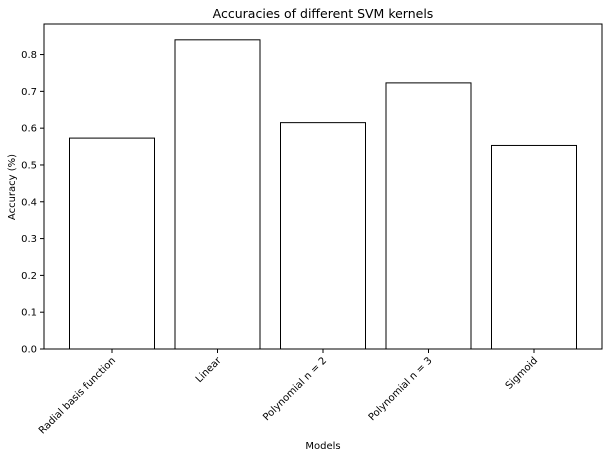 The height and width of the screenshot is (458, 612). Describe the element at coordinates (29, 129) in the screenshot. I see `y-tick-label-6: 0.6` at that location.